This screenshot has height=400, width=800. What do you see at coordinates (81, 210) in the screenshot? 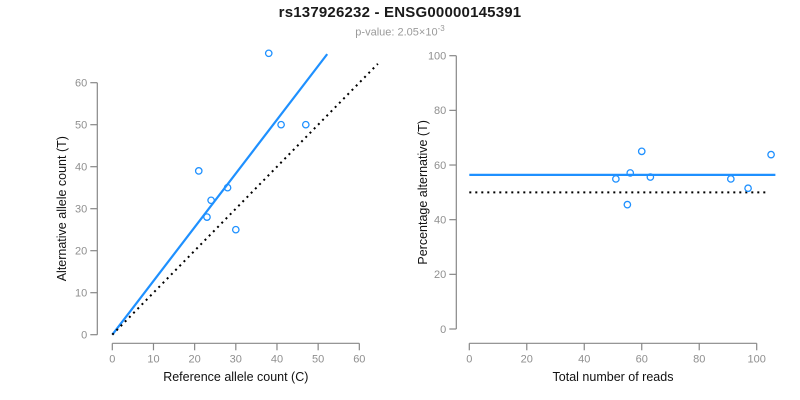
I see `y-tick-label: 30` at bounding box center [81, 210].